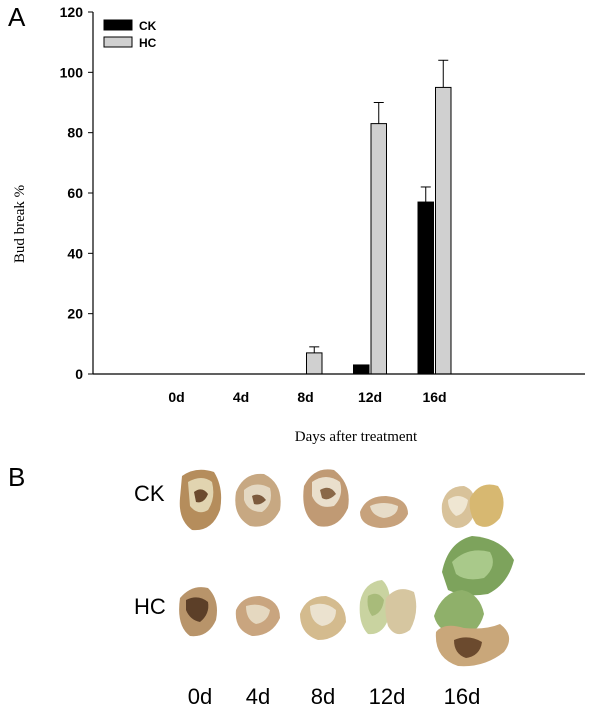 This screenshot has width=597, height=716. What do you see at coordinates (443, 230) in the screenshot?
I see `bar-hc-16d` at bounding box center [443, 230].